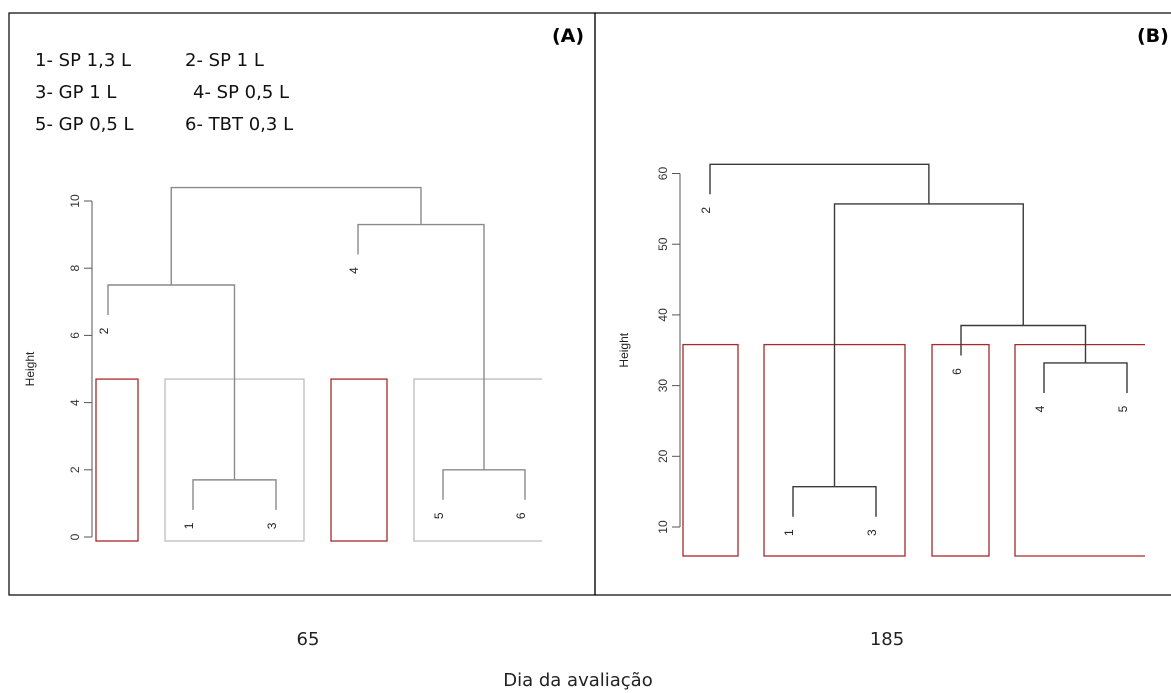 This screenshot has width=1171, height=693. Describe the element at coordinates (75, 536) in the screenshot. I see `y-tick-label: 0` at that location.